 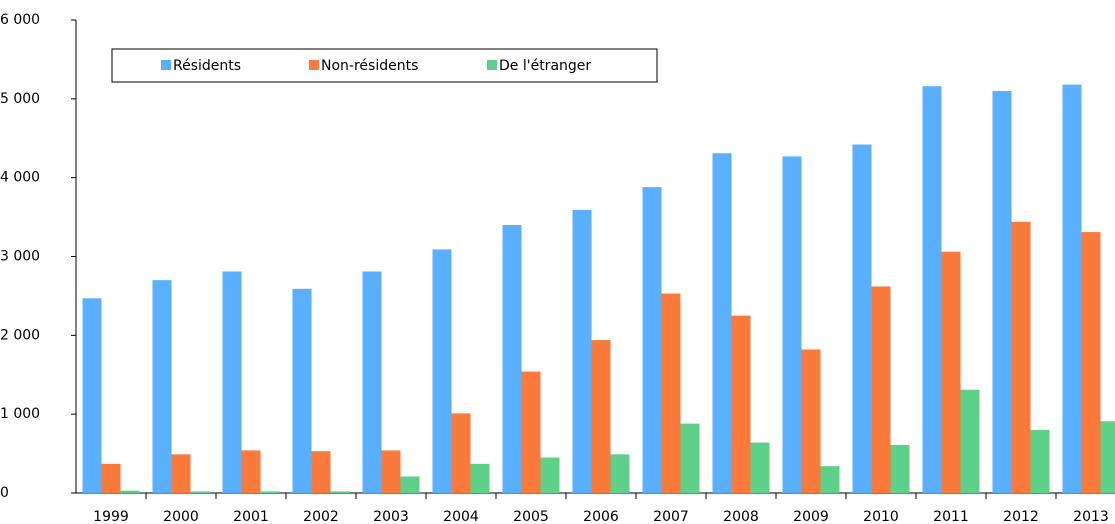 I want to click on x-tick-label: 2004, so click(x=461, y=516).